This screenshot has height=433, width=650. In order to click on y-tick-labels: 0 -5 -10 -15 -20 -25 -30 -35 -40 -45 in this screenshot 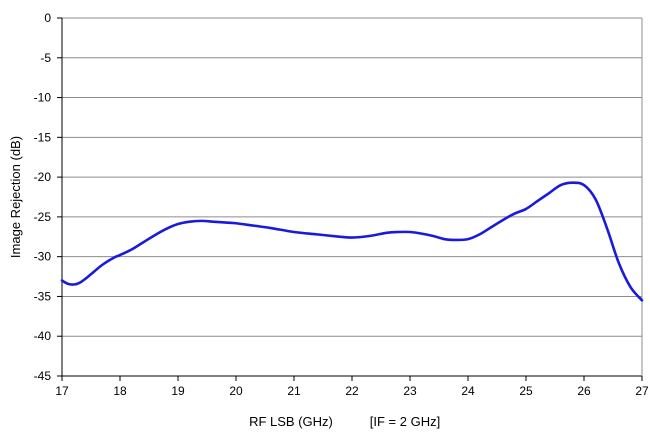, I will do `click(43, 197)`.